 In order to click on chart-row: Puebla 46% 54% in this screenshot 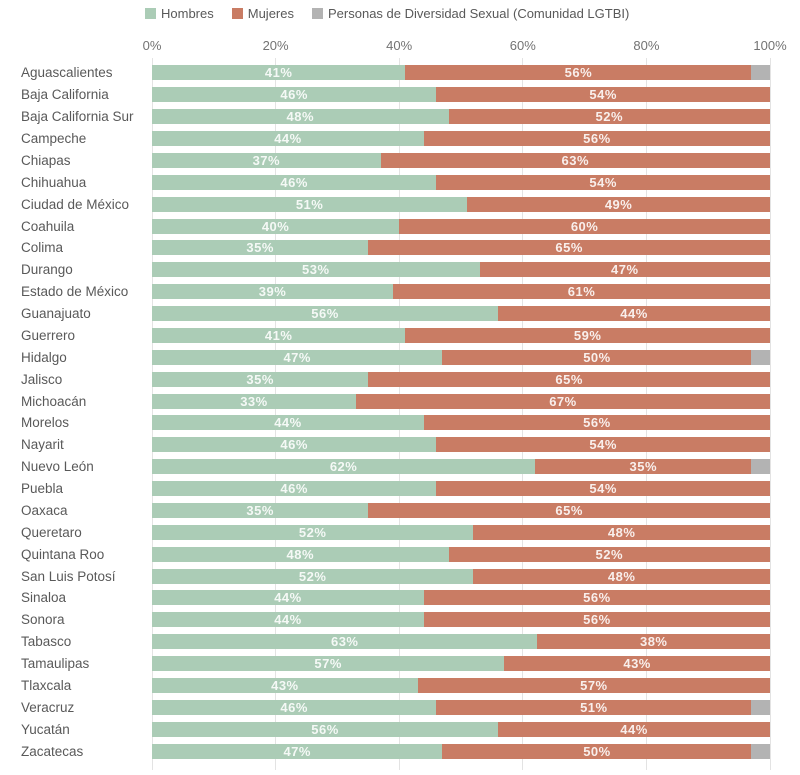, I will do `click(385, 489)`.